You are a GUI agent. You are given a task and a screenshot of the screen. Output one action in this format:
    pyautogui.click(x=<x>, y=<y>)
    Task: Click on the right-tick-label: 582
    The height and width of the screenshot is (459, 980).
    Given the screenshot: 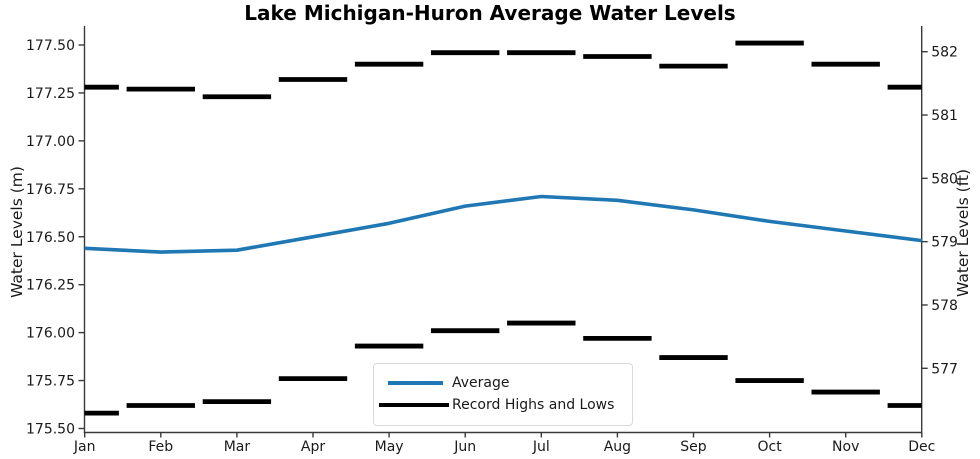 What is the action you would take?
    pyautogui.click(x=944, y=53)
    